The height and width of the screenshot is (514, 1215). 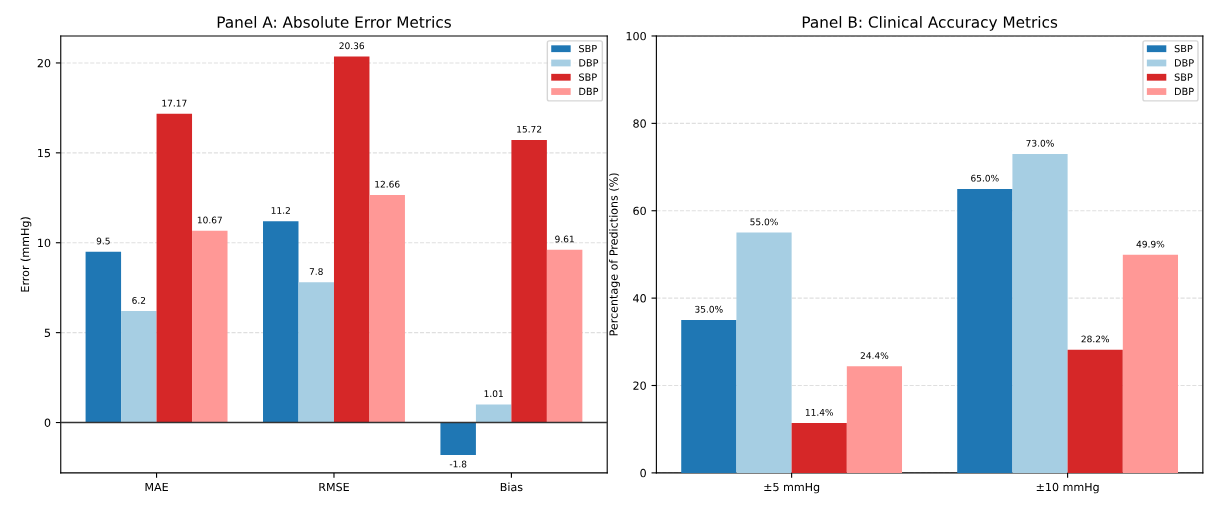 I want to click on data-label: 11.2, so click(x=280, y=210).